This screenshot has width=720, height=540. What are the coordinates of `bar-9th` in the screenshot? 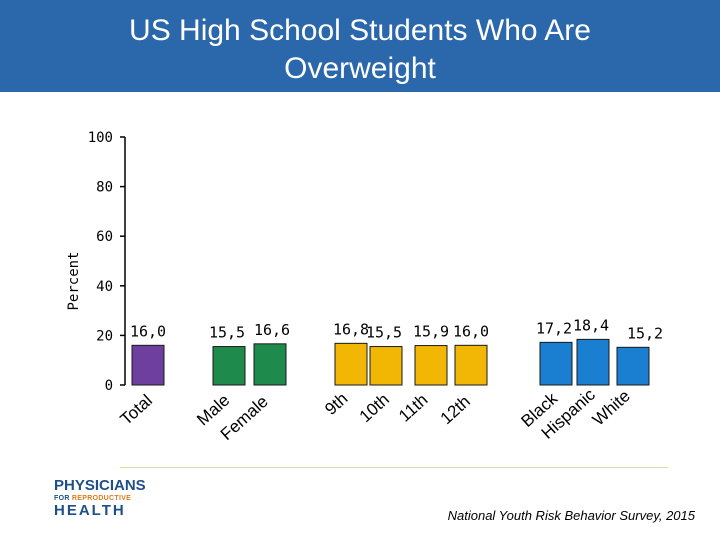 It's located at (351, 364).